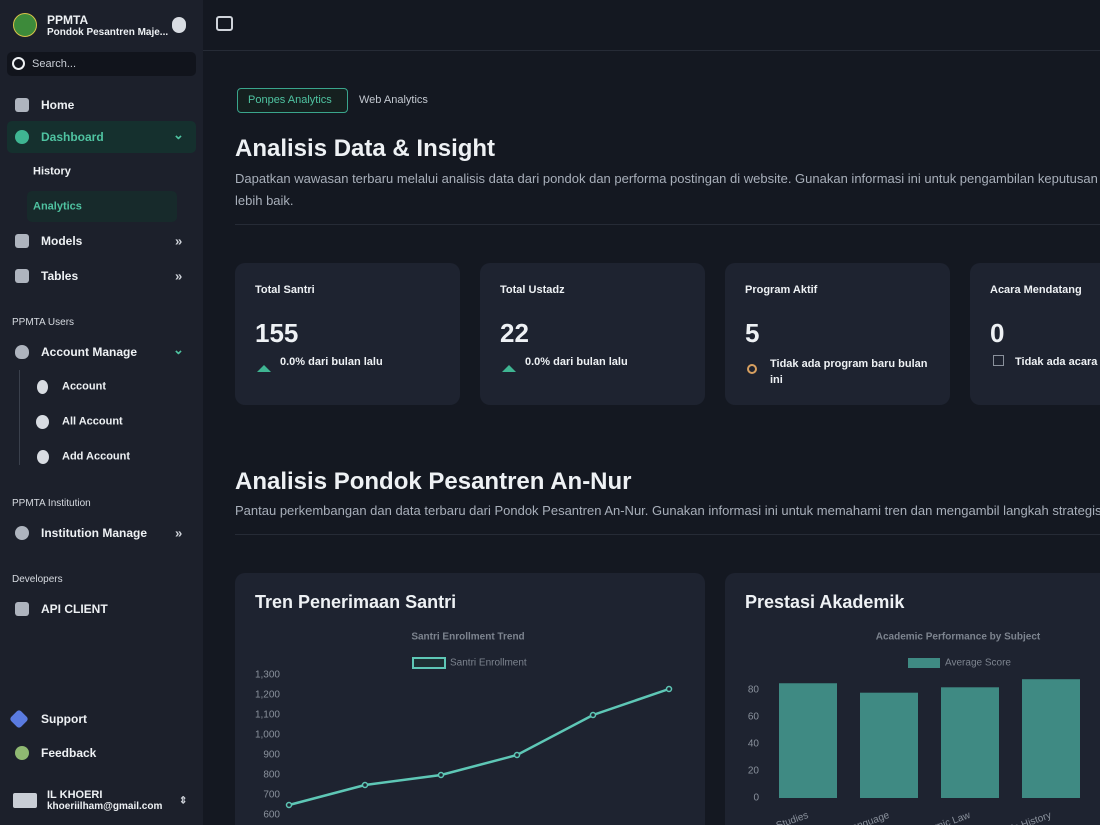 This screenshot has width=1100, height=825. Describe the element at coordinates (60, 276) in the screenshot. I see `nav-item: Tables` at that location.